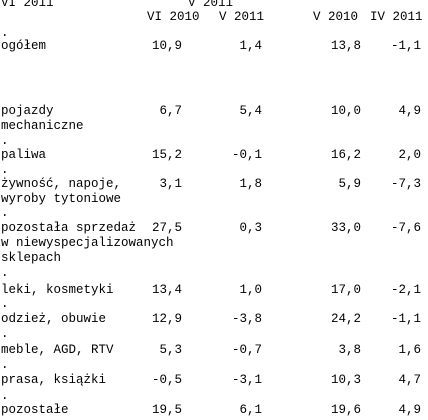 The height and width of the screenshot is (420, 428). Describe the element at coordinates (250, 410) in the screenshot. I see `cell-v-2011: 6,1` at that location.